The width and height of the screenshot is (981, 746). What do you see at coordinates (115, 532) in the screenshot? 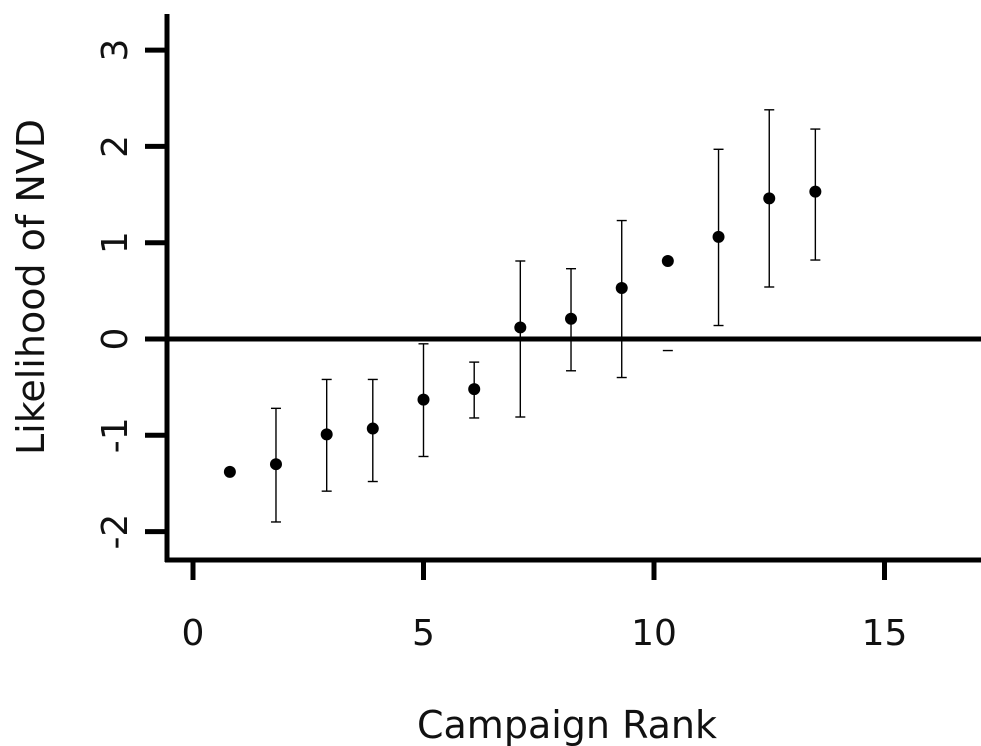
I see `y-tick-label: -2` at bounding box center [115, 532].